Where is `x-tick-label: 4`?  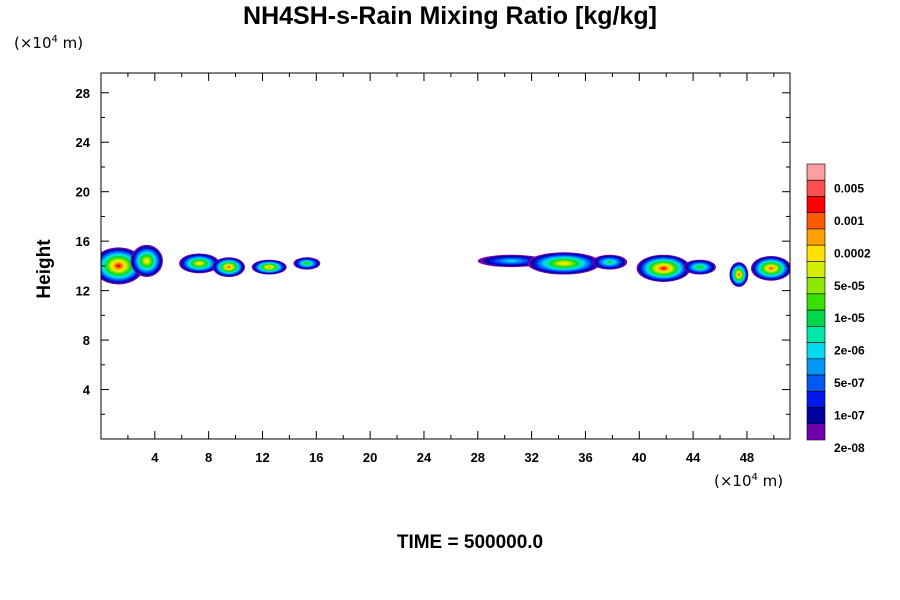 x-tick-label: 4 is located at coordinates (155, 457).